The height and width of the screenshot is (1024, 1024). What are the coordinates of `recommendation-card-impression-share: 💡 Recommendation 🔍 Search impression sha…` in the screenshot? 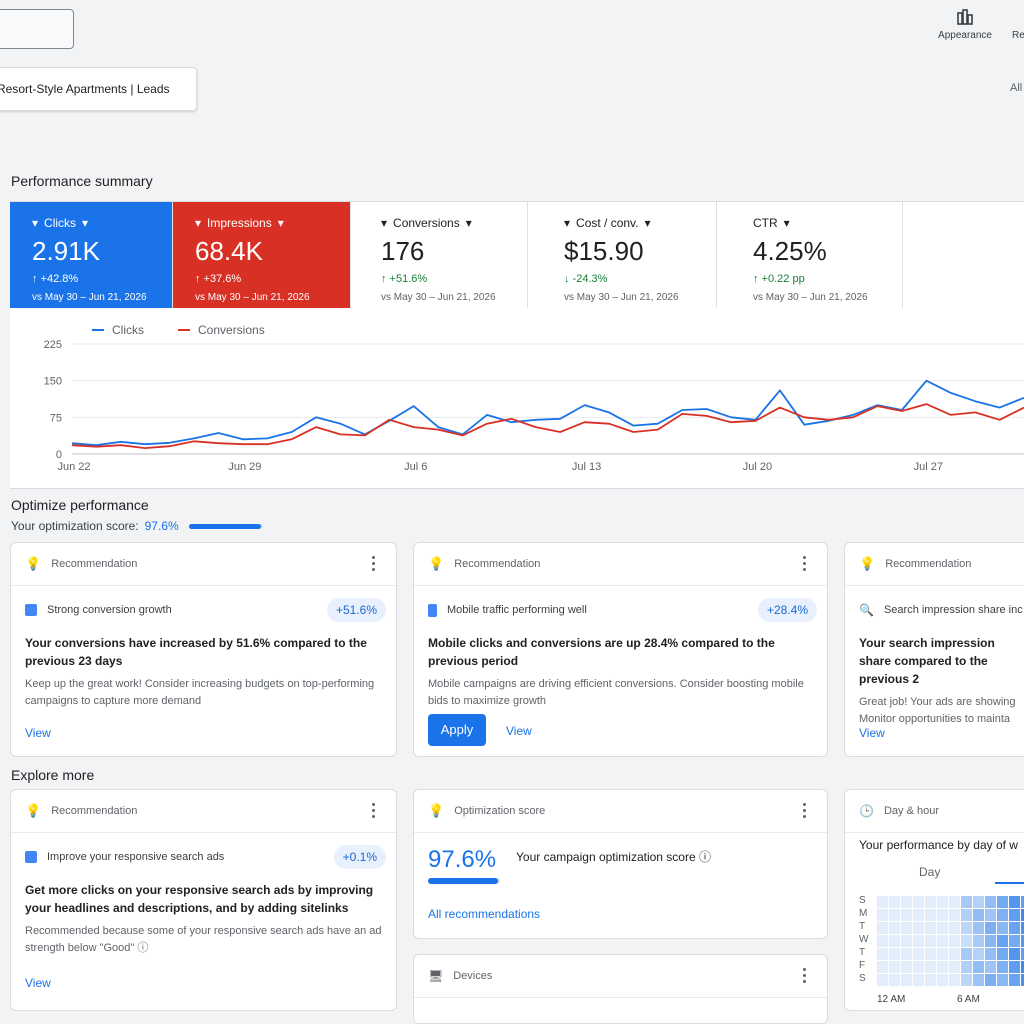 It's located at (934, 649).